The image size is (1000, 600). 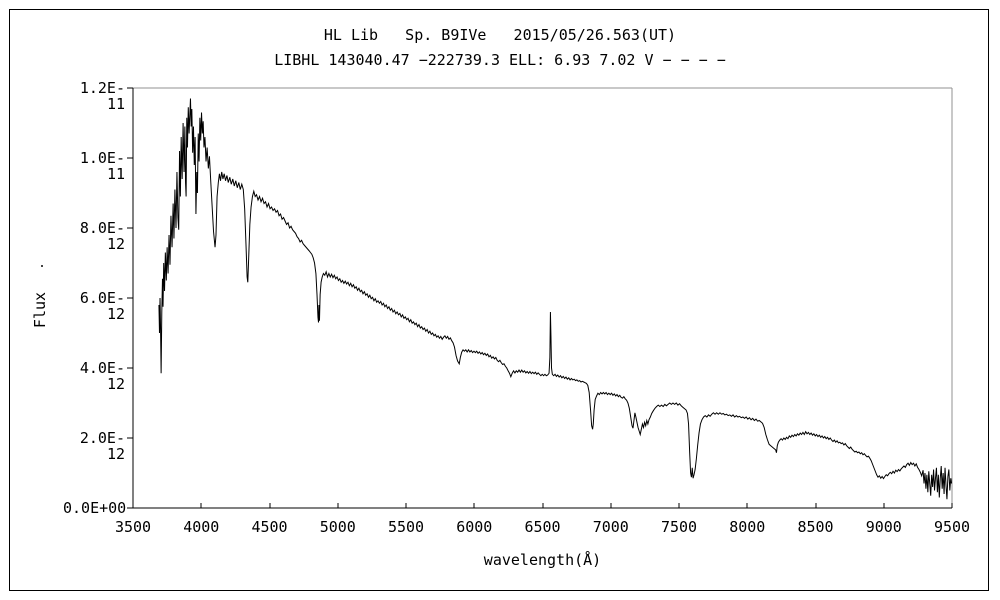 What do you see at coordinates (102, 446) in the screenshot?
I see `y-tick-label: 2.0E-12` at bounding box center [102, 446].